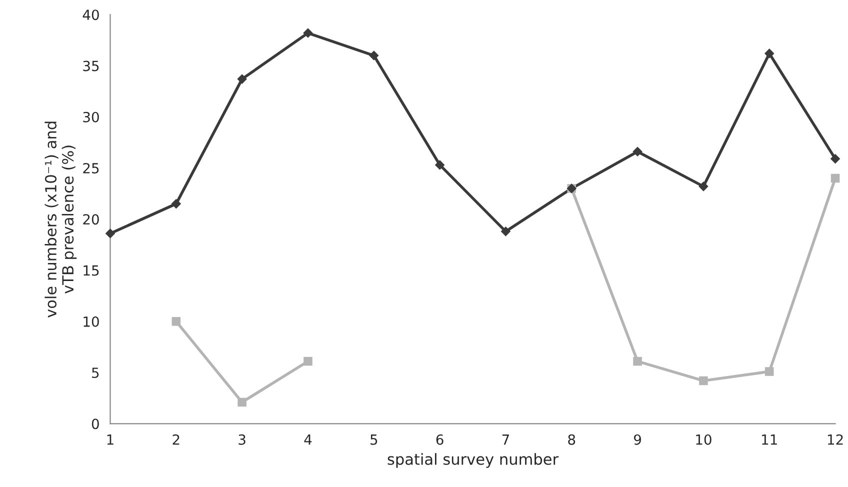  Describe the element at coordinates (505, 439) in the screenshot. I see `x-tick-label: 7` at that location.